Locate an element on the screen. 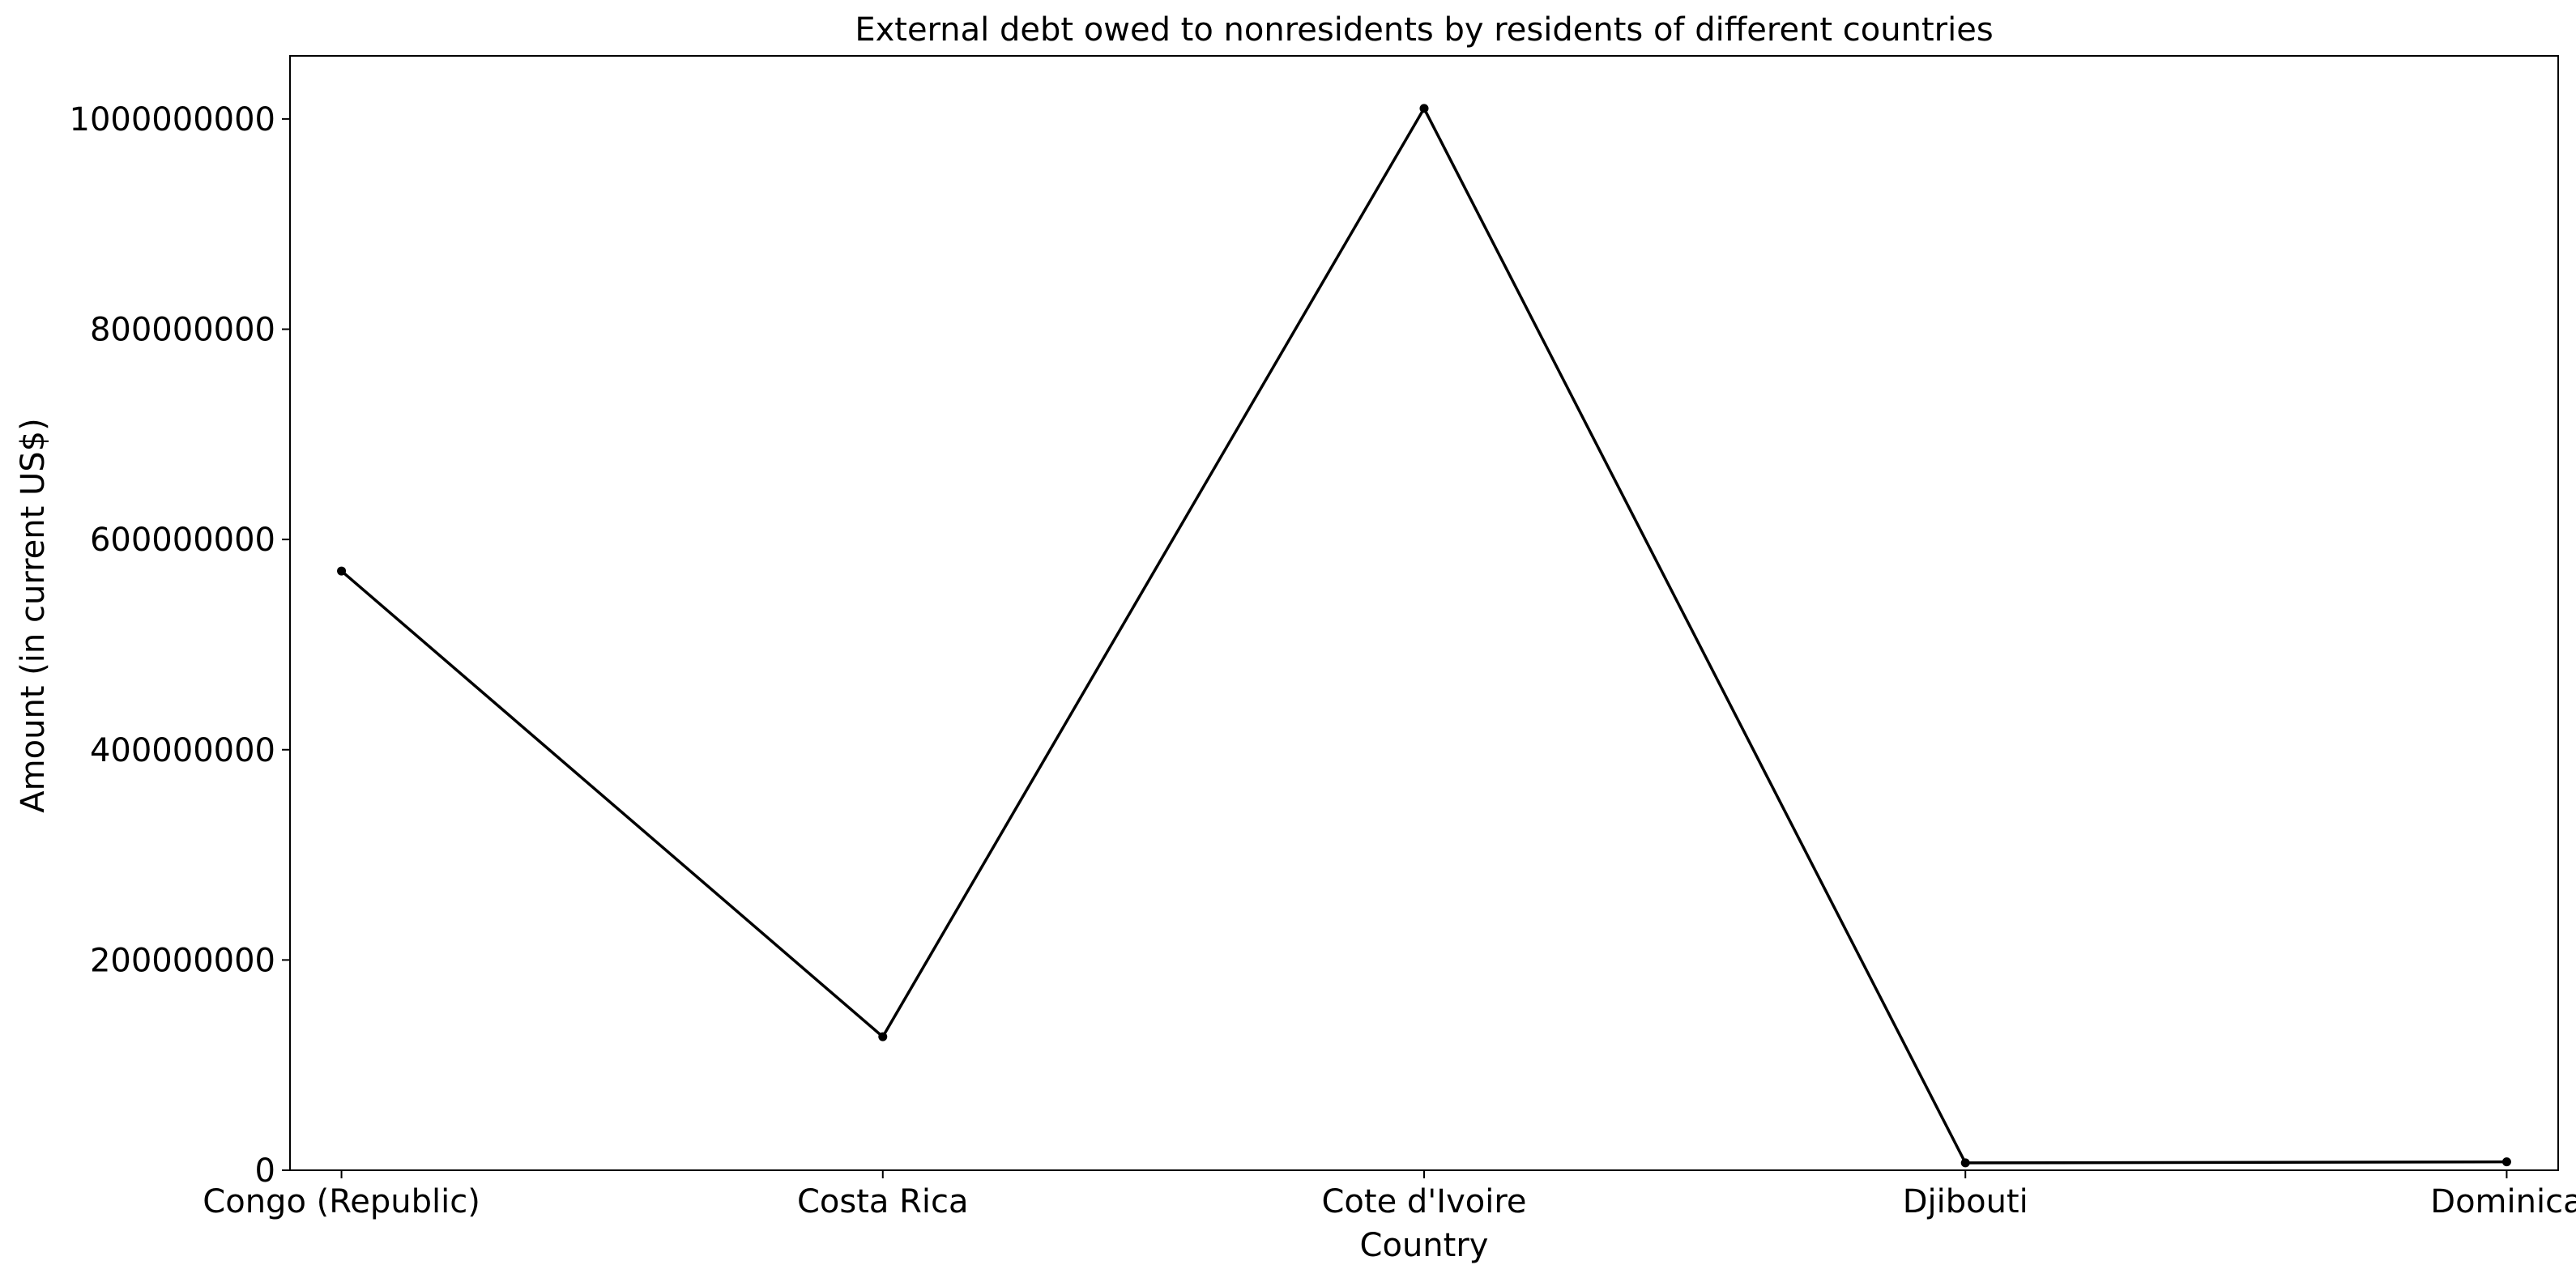 The height and width of the screenshot is (1282, 2576). y-tick-label: 600000000 is located at coordinates (183, 540).